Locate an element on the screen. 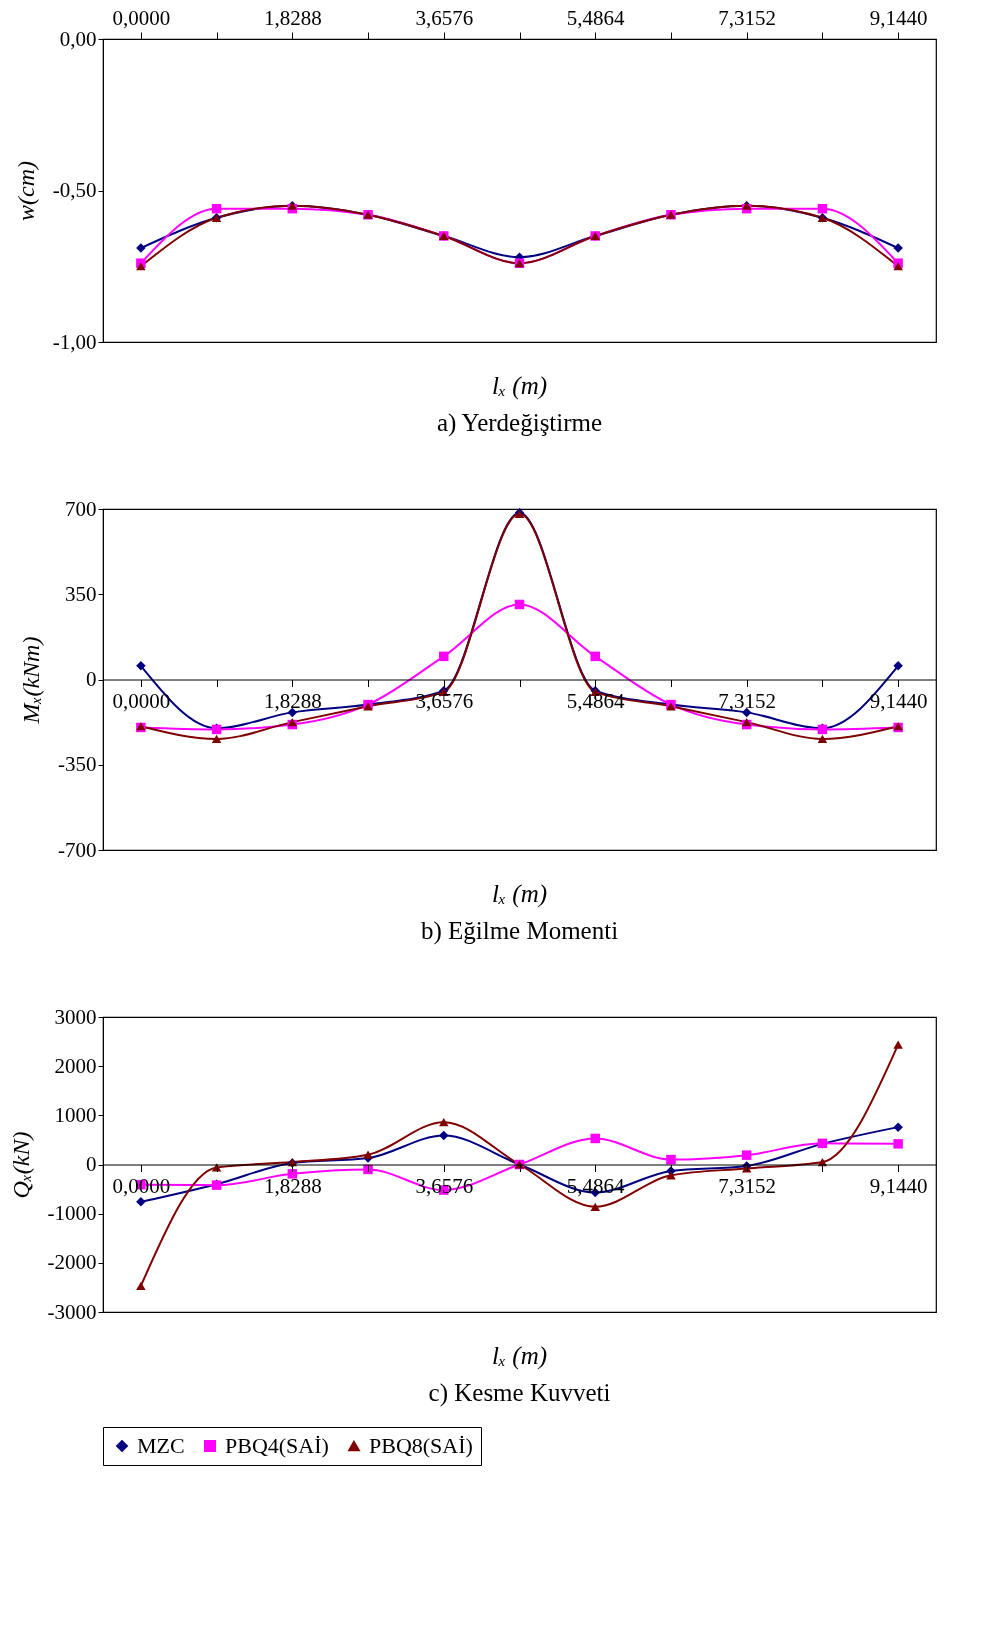  y-tick-label: -1,00 is located at coordinates (74, 341).